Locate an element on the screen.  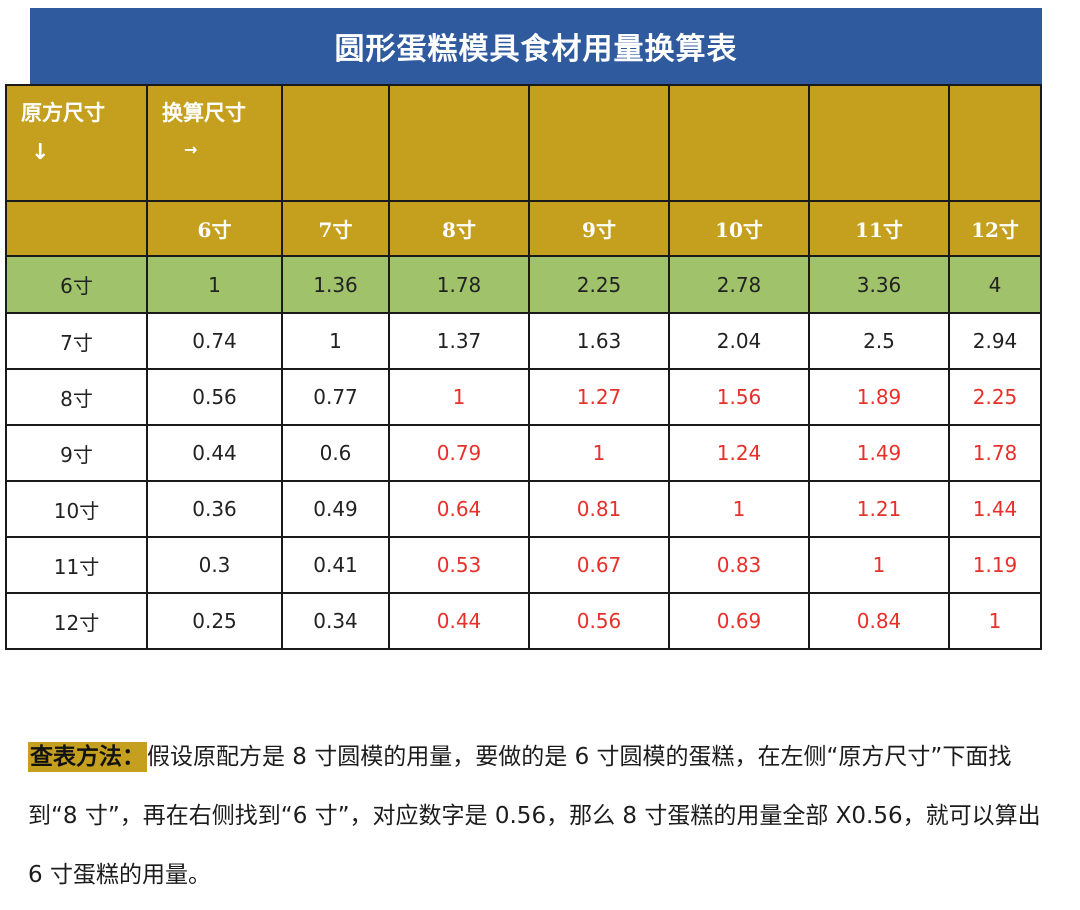
table-row: 10寸 0.36 0.49 0.64 0.81 1 1.21 1.44 is located at coordinates (523, 509).